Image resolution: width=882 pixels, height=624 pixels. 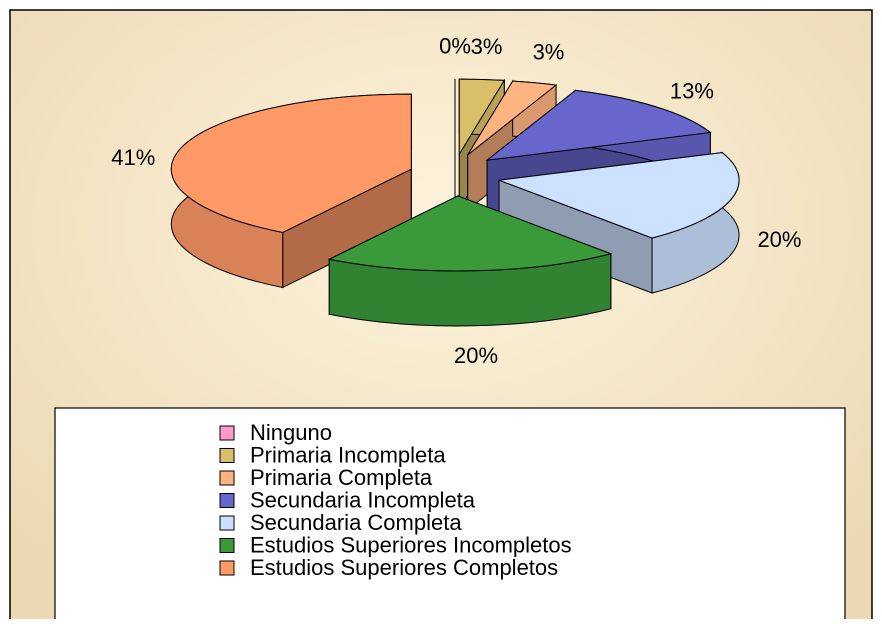 What do you see at coordinates (455, 45) in the screenshot?
I see `data-label: 0%` at bounding box center [455, 45].